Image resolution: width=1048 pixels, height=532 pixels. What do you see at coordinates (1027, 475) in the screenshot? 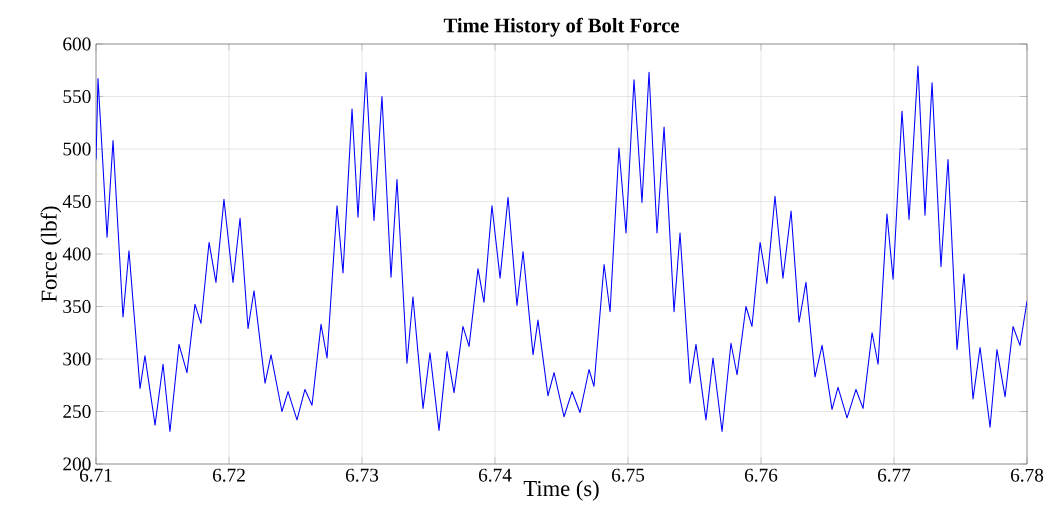
I see `x-tick-label: 6.78` at bounding box center [1027, 475].